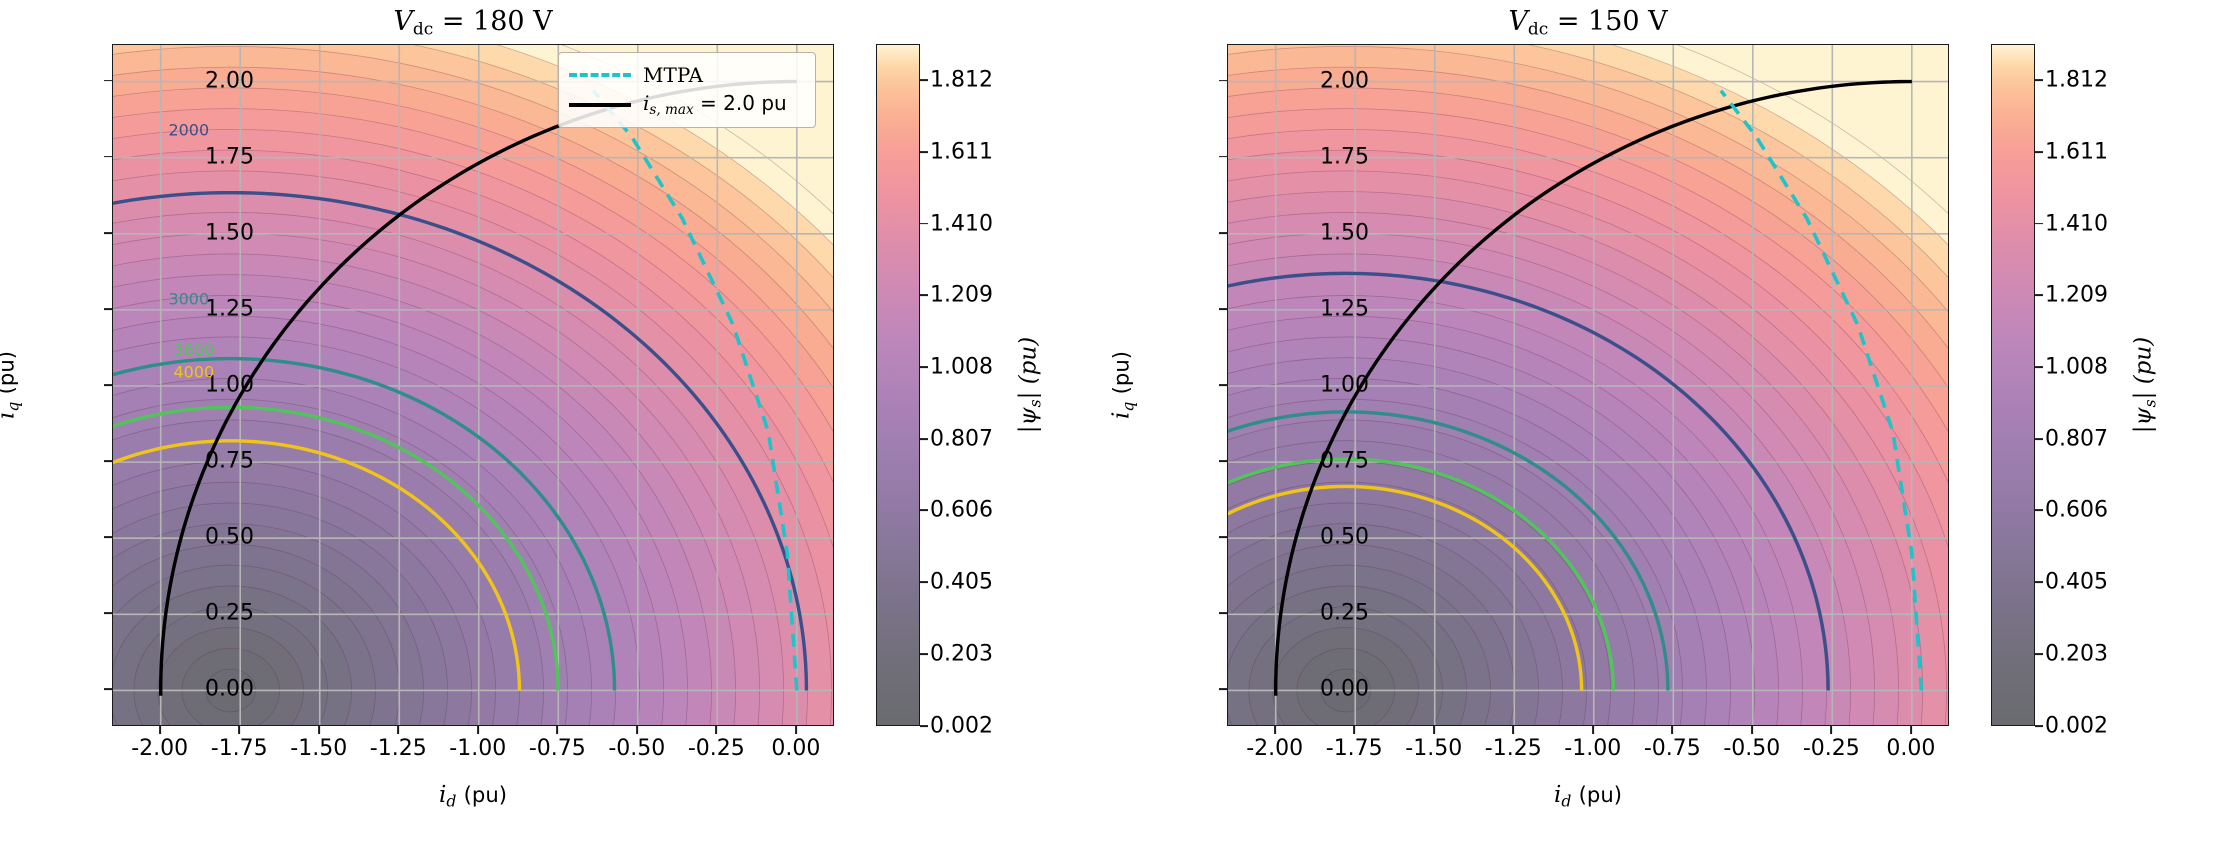 Image resolution: width=2231 pixels, height=845 pixels. I want to click on y-tick-label: 1.25, so click(229, 309).